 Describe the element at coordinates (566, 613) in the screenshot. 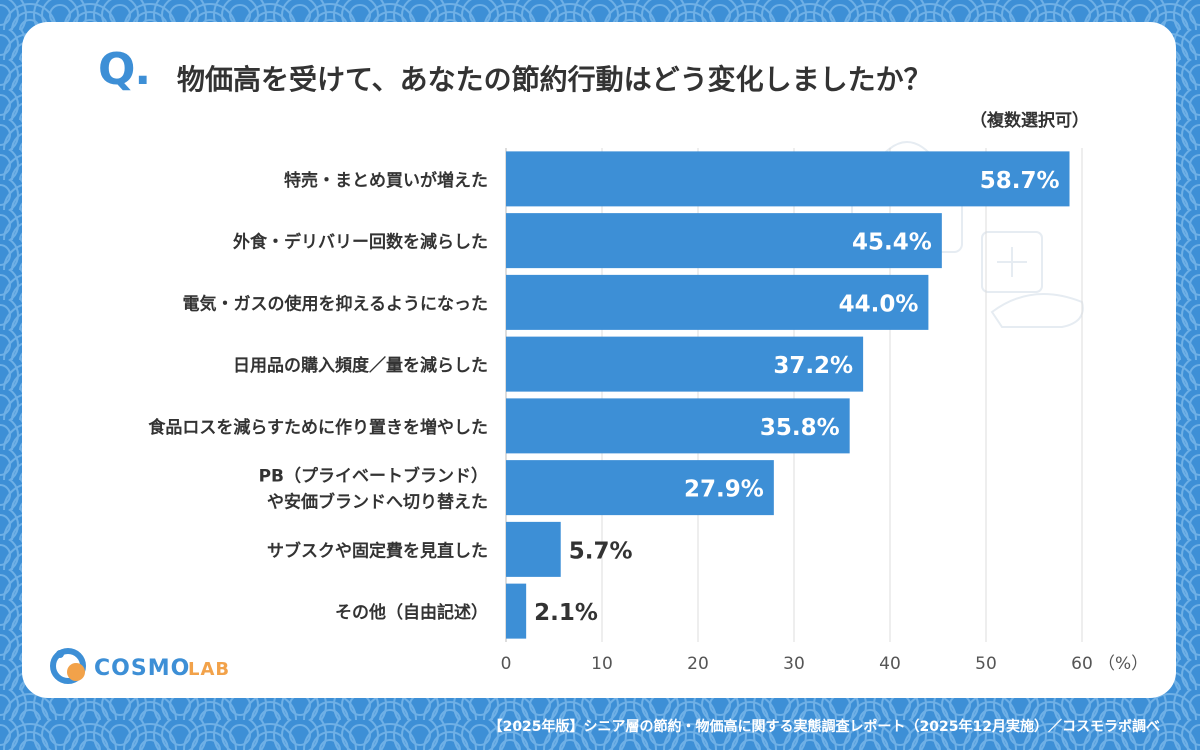

I see `bar-value-label: 2.1%` at that location.